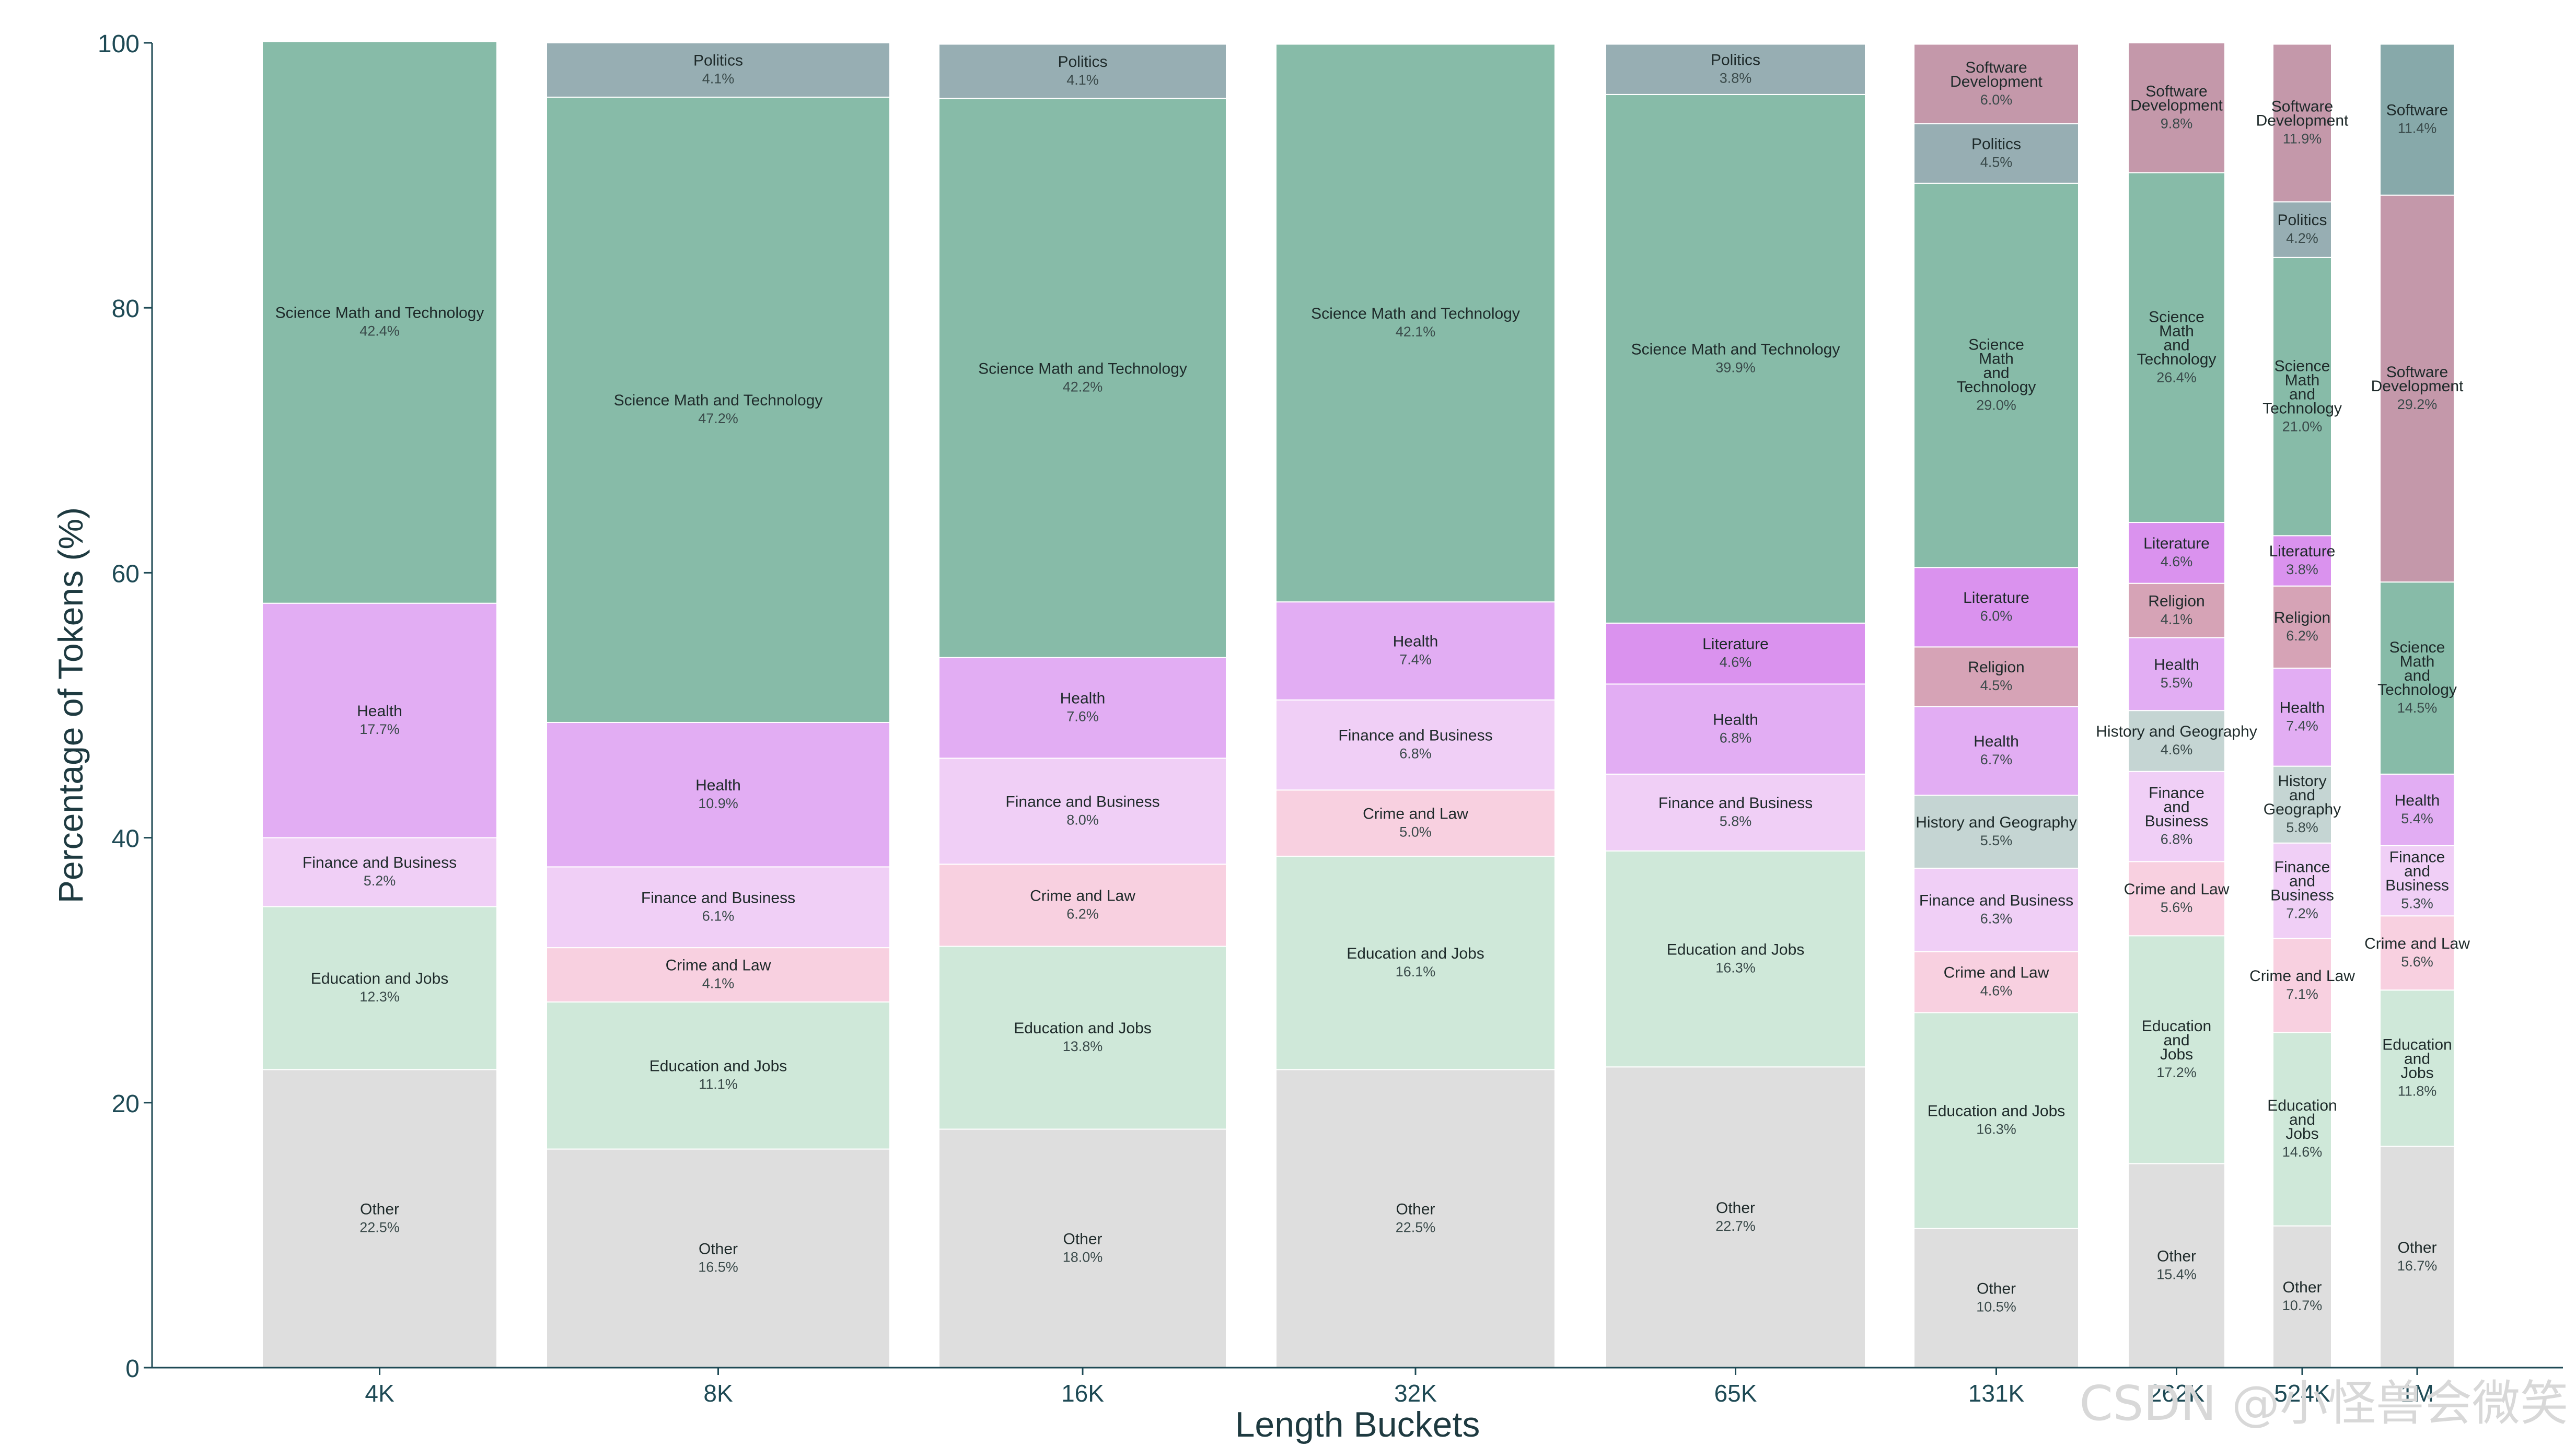  I want to click on bar-segment-131k-science-math-and-technology, so click(1996, 375).